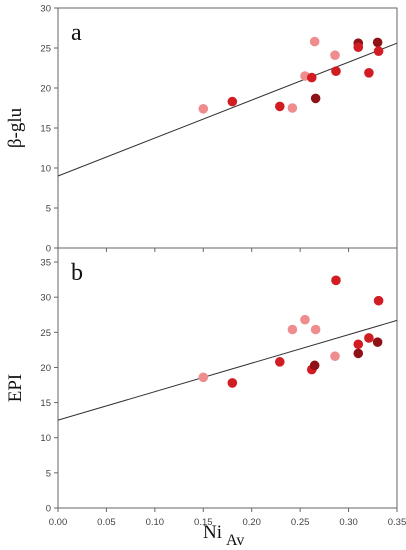  I want to click on x-tick-label: 0.35, so click(397, 522).